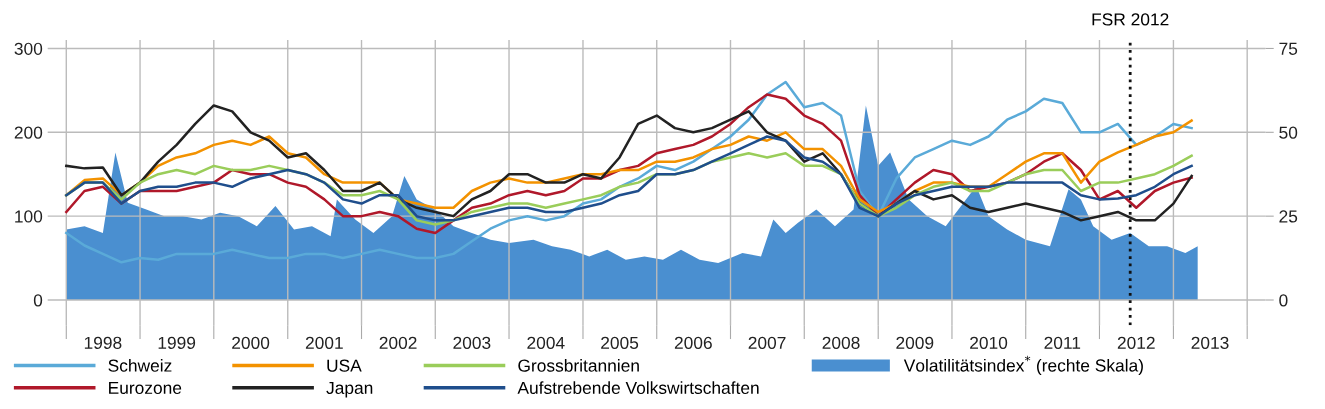 This screenshot has width=1325, height=409. Describe the element at coordinates (546, 343) in the screenshot. I see `x-tick-label: 2004` at that location.